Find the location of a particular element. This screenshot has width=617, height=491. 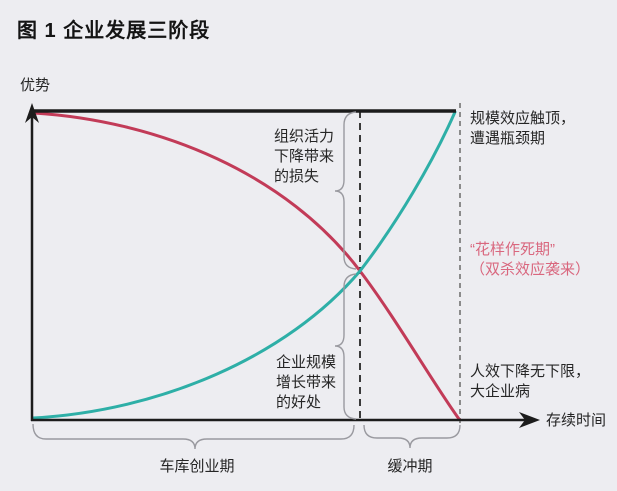

brace-upper-loss is located at coordinates (345, 190).